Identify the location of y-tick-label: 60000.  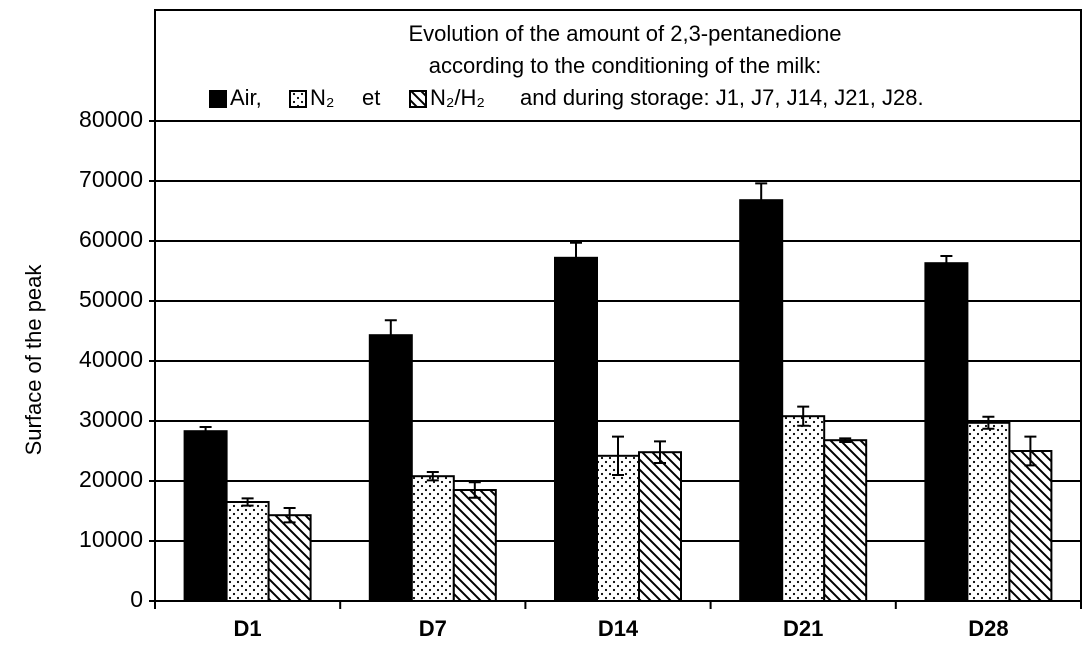
(111, 239).